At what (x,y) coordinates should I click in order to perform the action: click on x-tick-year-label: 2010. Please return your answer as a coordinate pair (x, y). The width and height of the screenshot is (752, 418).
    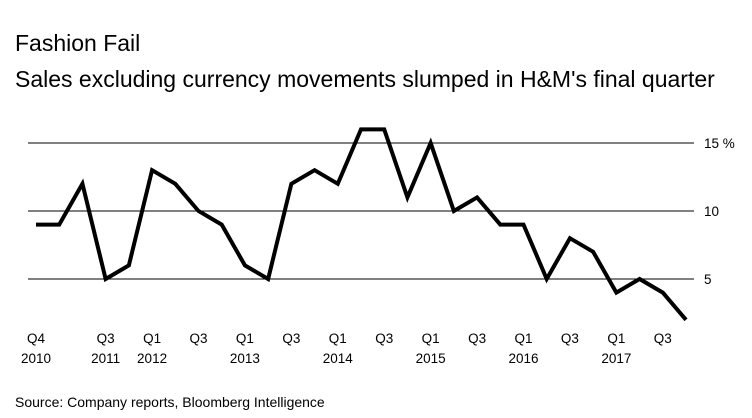
    Looking at the image, I should click on (36, 358).